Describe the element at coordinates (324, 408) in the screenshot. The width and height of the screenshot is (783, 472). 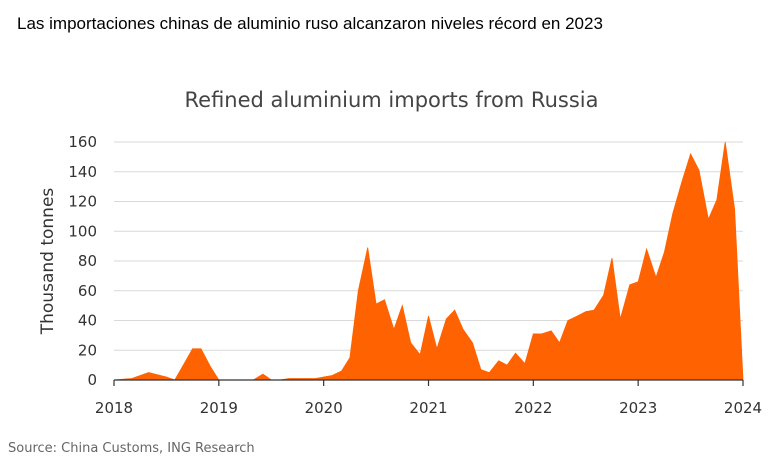
I see `x-tick-label: 2020` at that location.